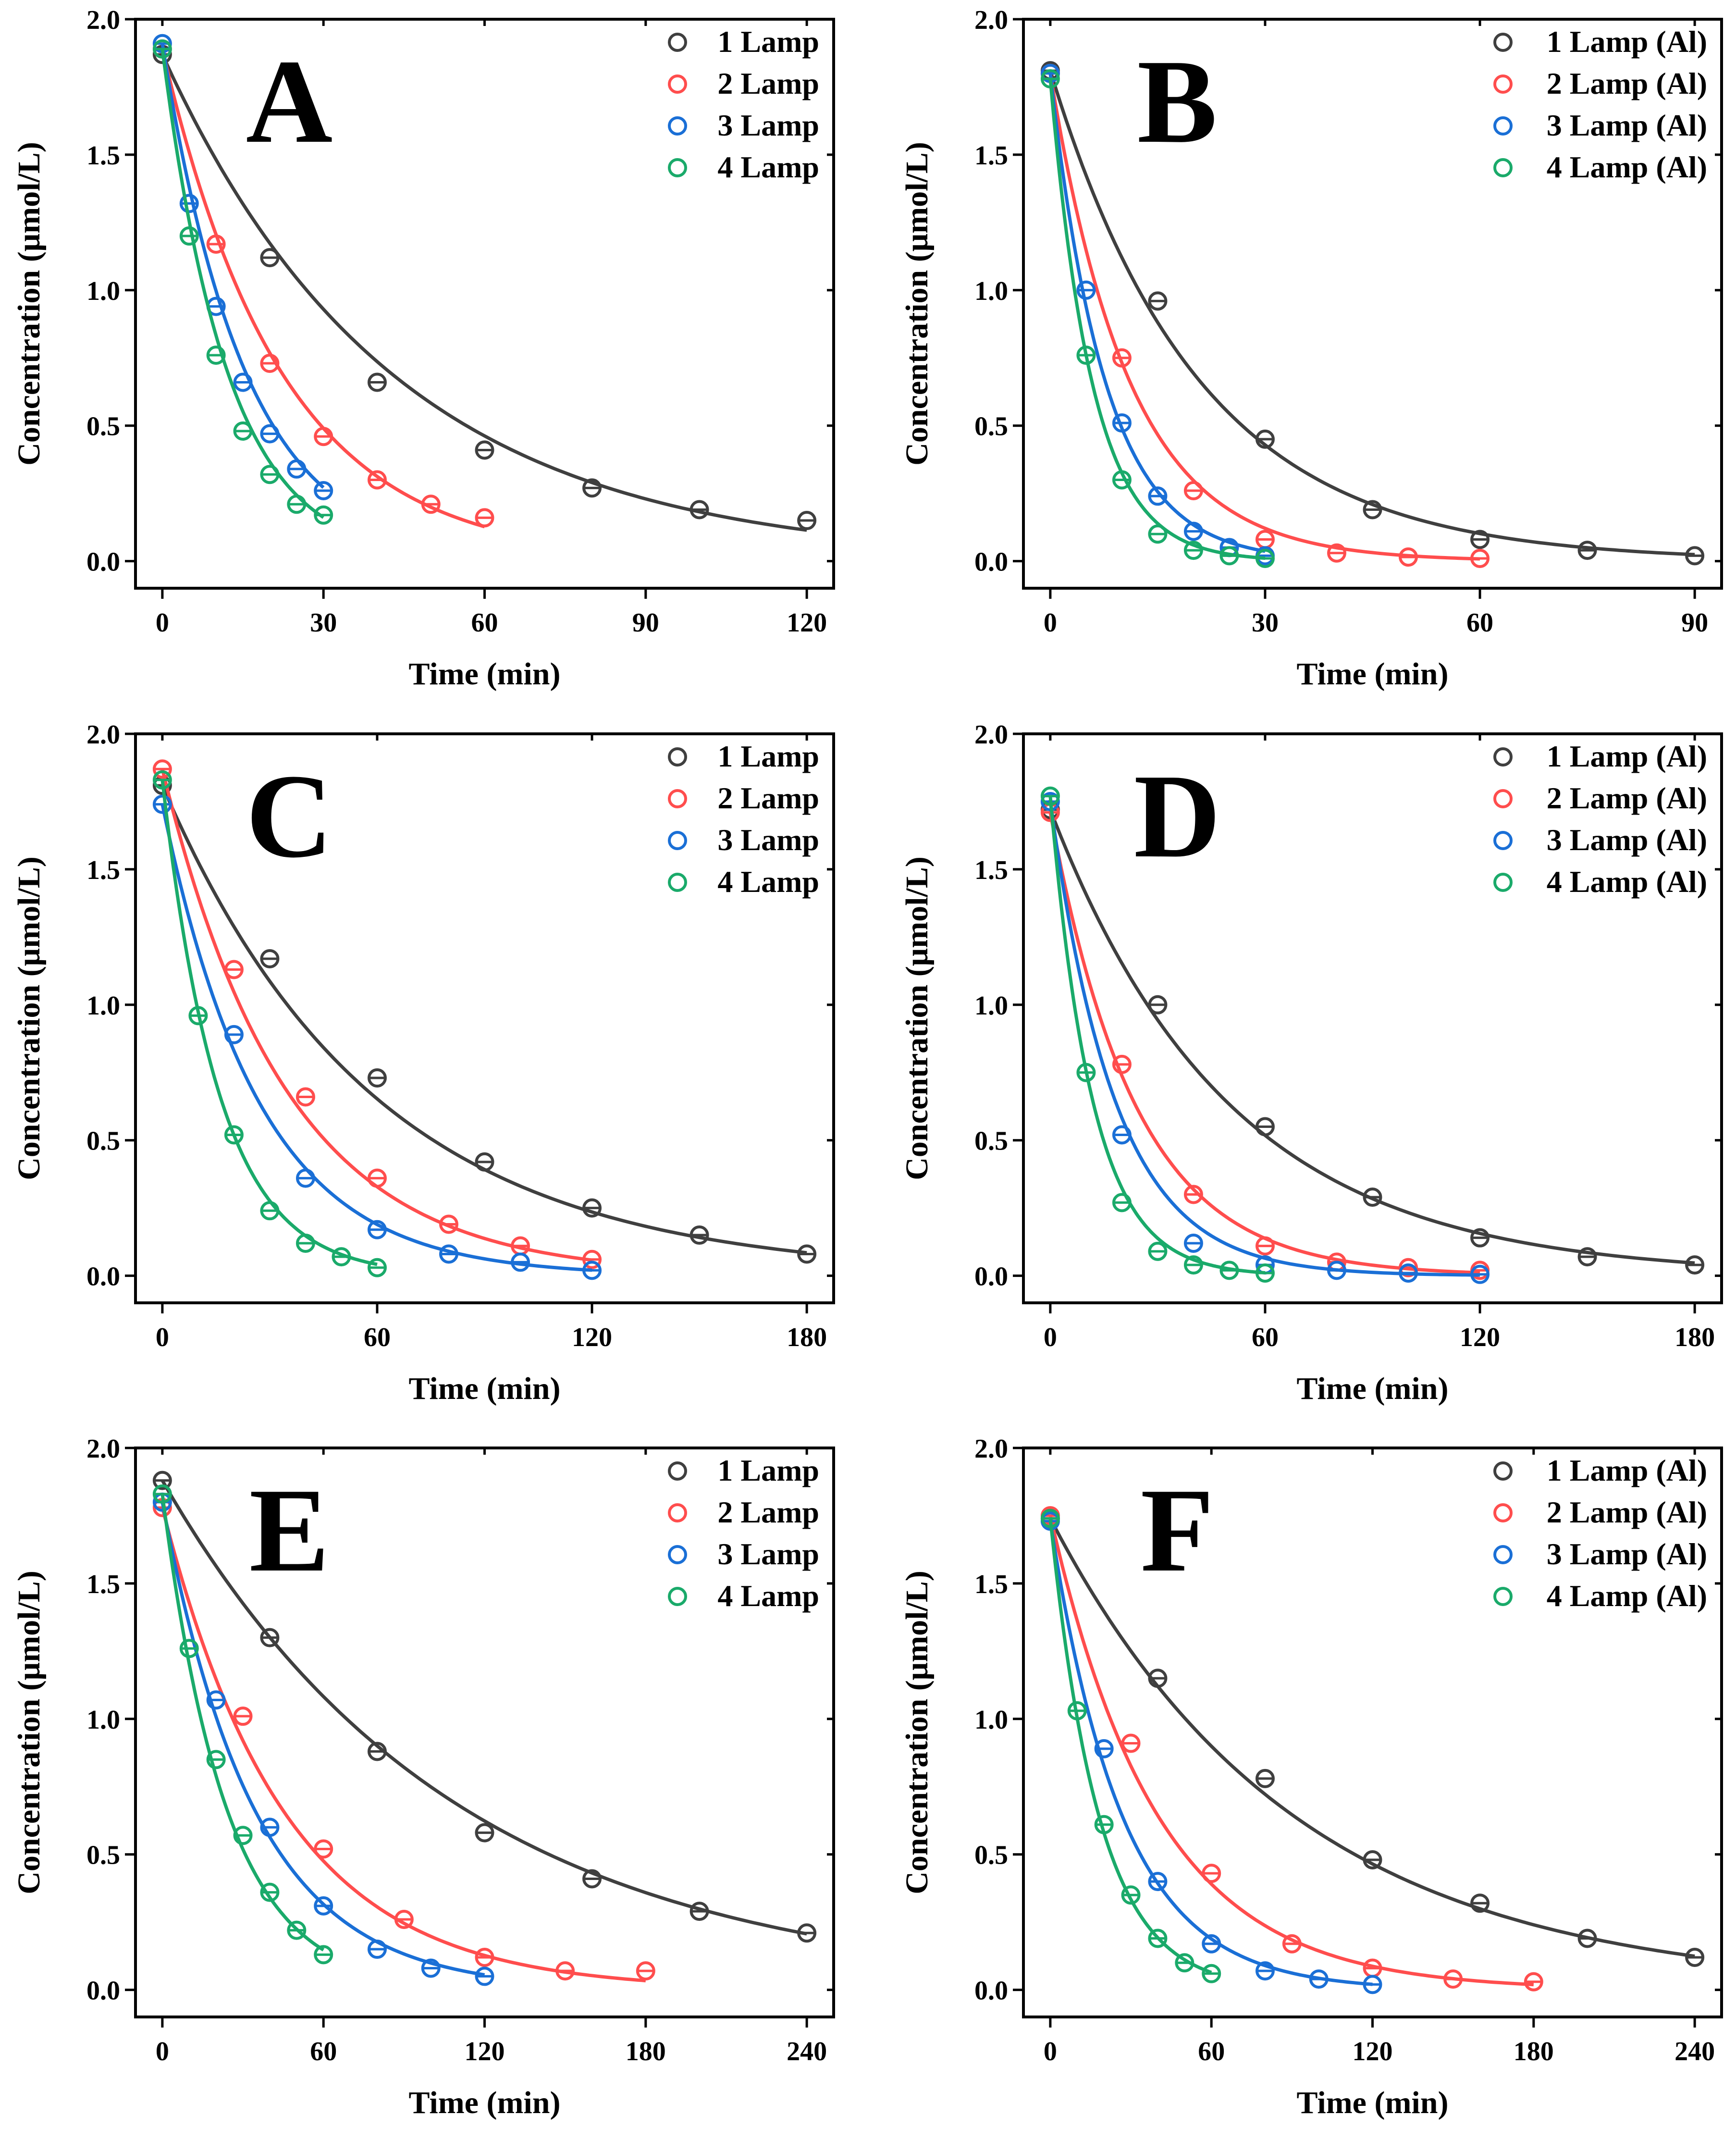  I want to click on y-tick-label: 0.5, so click(991, 1856).